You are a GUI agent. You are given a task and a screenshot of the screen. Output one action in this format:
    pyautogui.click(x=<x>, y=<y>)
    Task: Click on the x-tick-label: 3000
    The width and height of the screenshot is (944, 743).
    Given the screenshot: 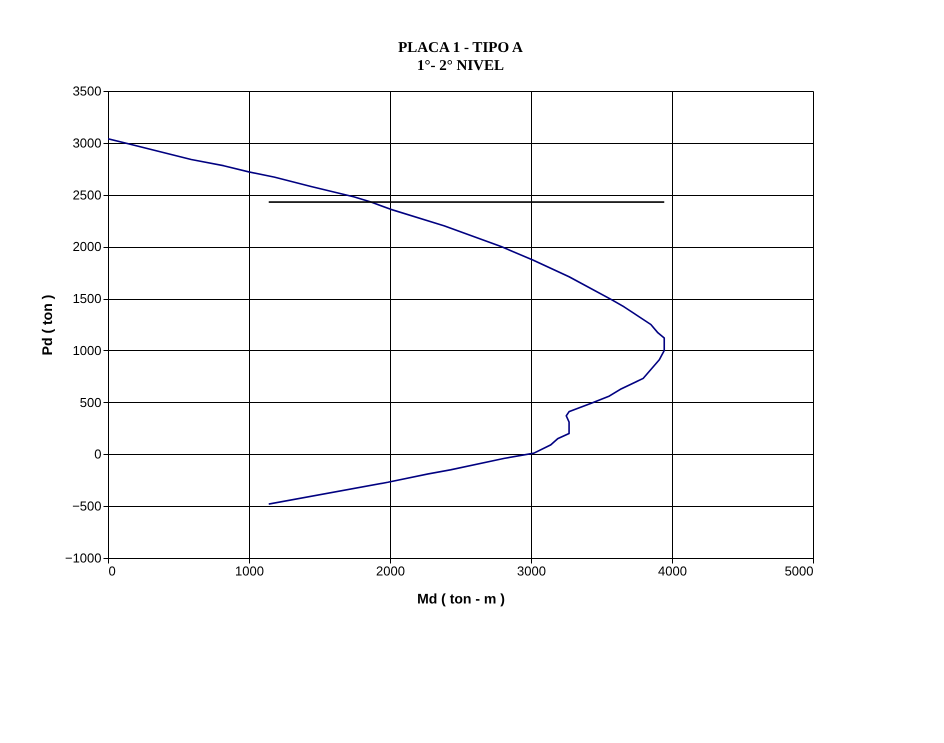 What is the action you would take?
    pyautogui.click(x=531, y=571)
    